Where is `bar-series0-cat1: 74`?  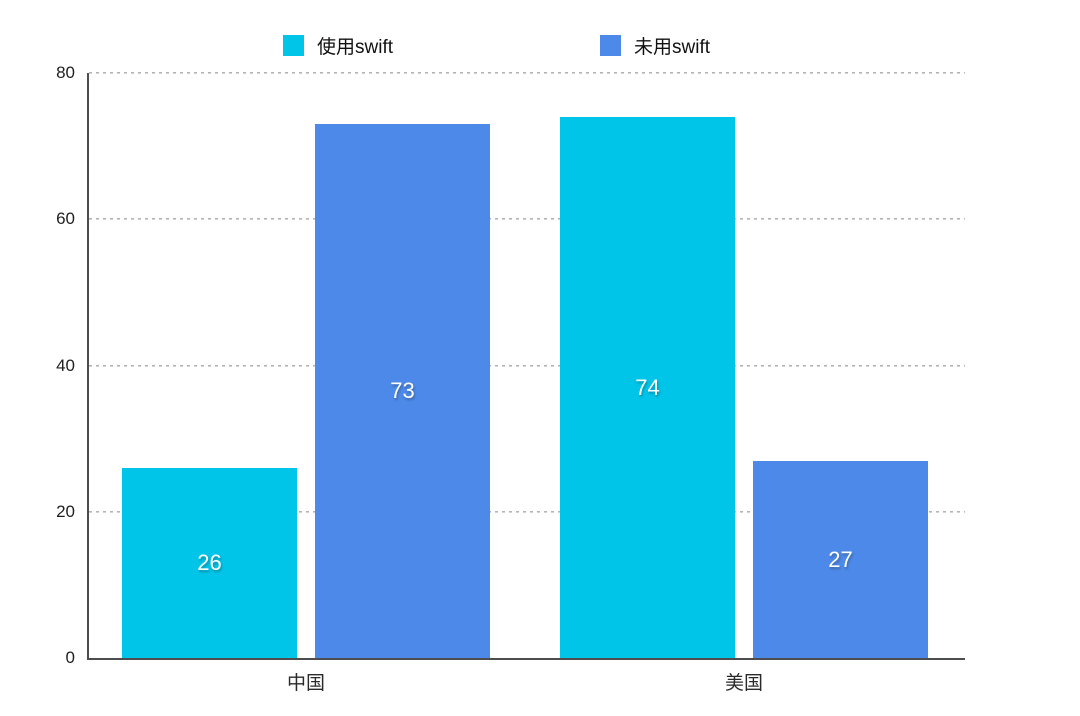 bar-series0-cat1: 74 is located at coordinates (647, 387).